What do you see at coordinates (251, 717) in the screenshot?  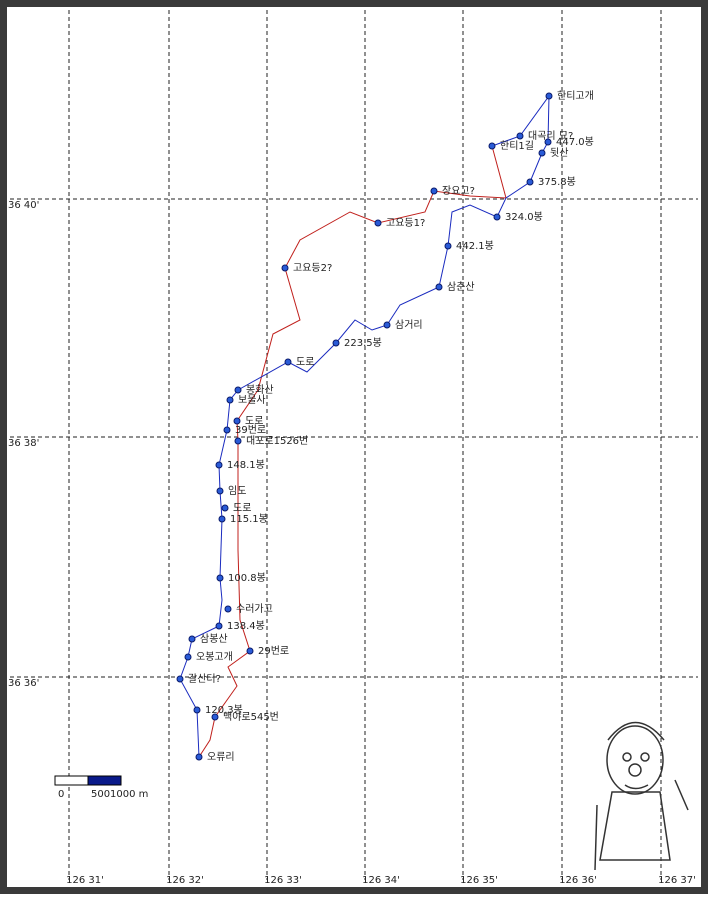 I see `waypoint-label: 백야로545번` at bounding box center [251, 717].